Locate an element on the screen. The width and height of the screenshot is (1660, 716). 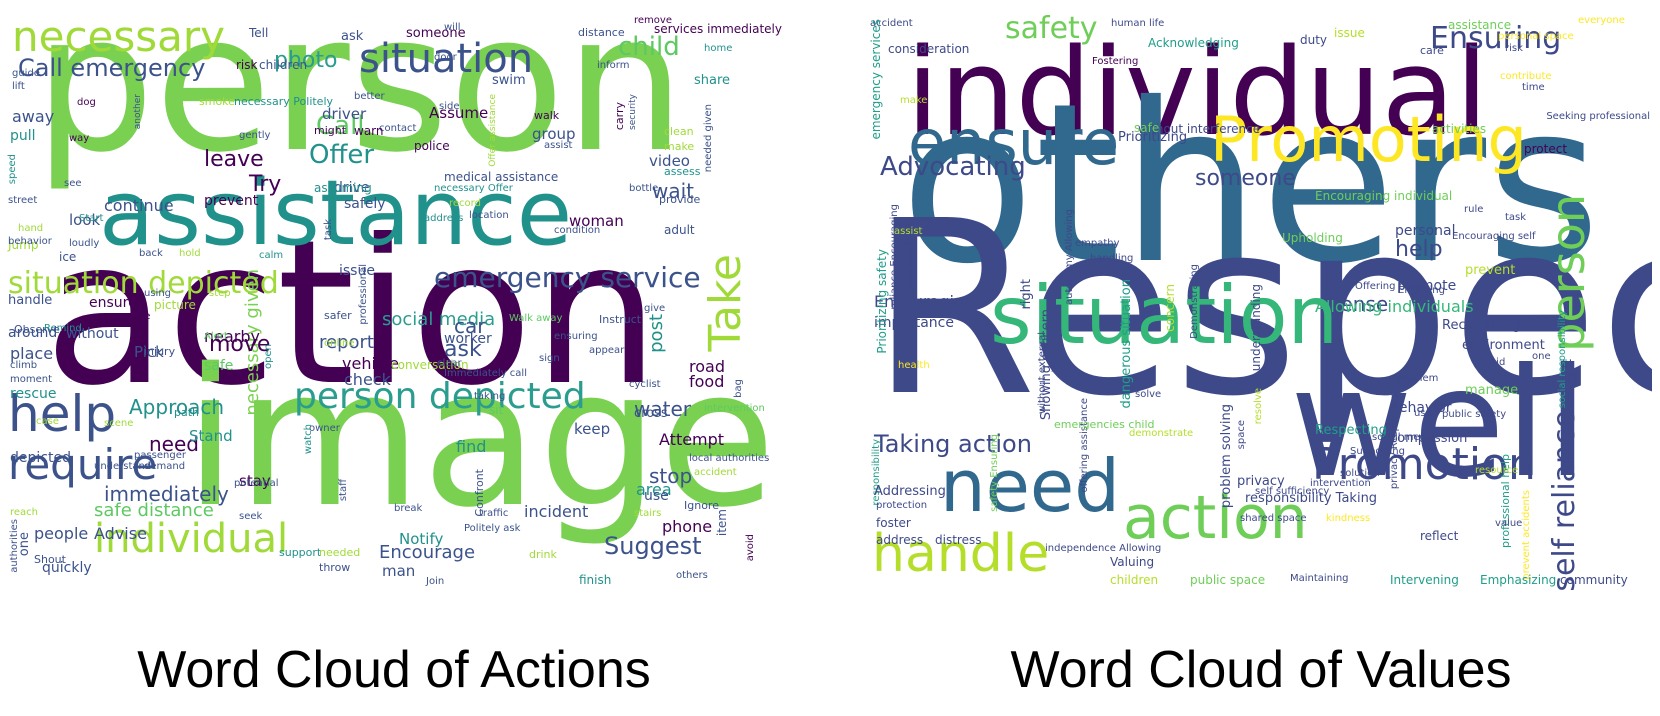
word-values: assist is located at coordinates (908, 231).